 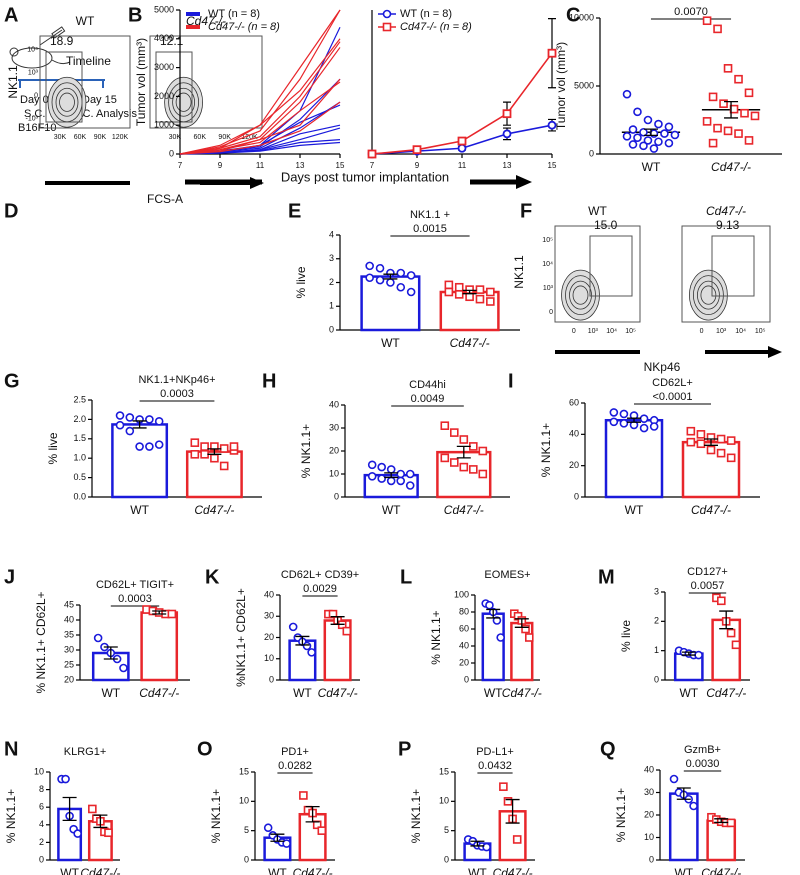 What do you see at coordinates (702, 331) in the screenshot?
I see `x-tick-label: 0` at bounding box center [702, 331].